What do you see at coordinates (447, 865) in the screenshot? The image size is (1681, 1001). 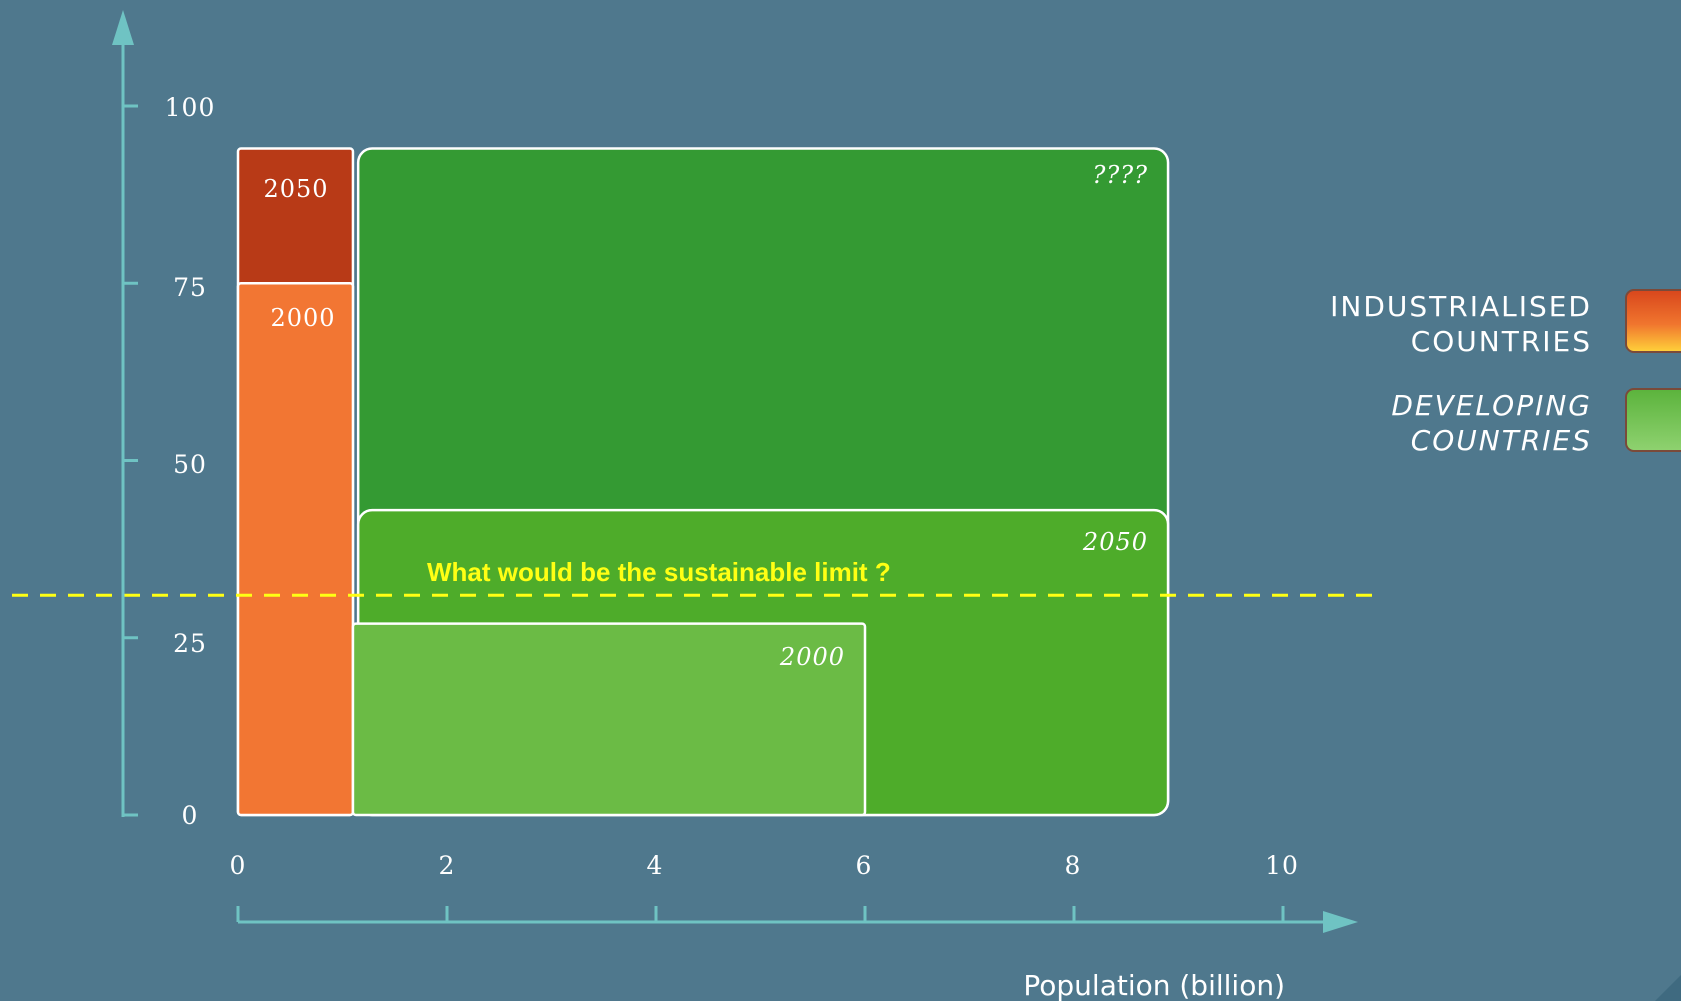 I see `x-tick-label-2: 2` at bounding box center [447, 865].